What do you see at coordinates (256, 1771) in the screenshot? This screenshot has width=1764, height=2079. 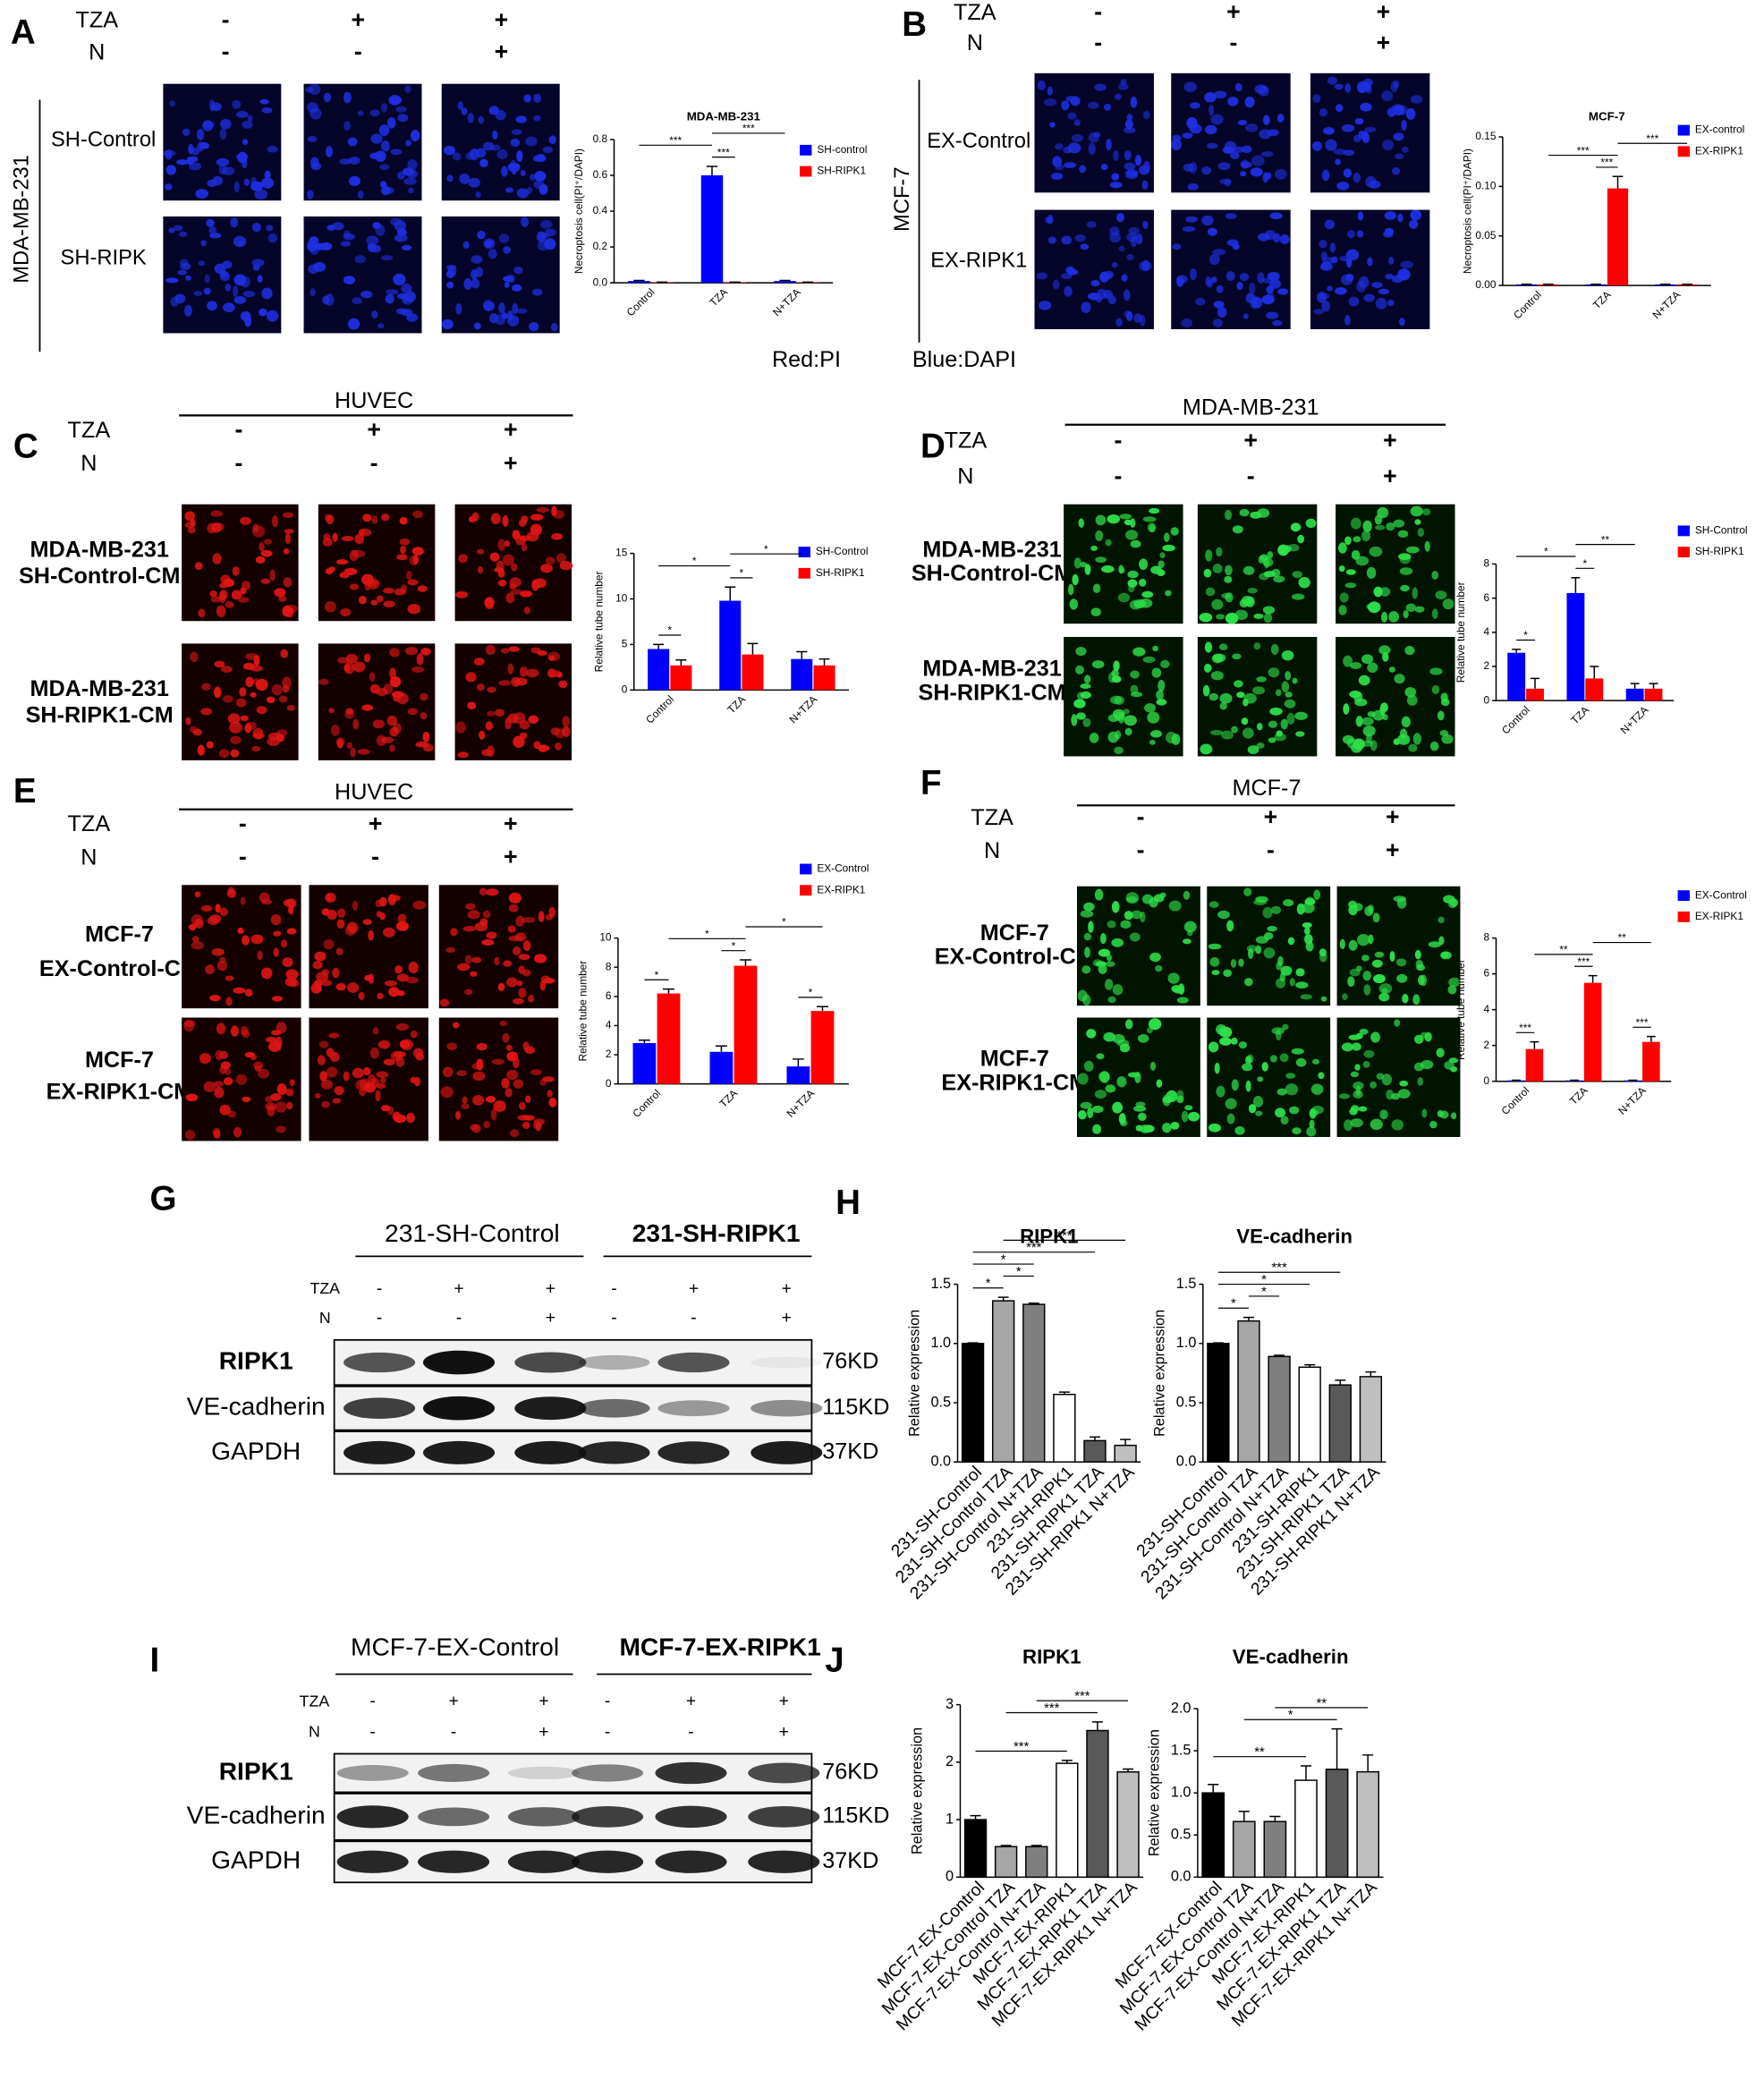 I see `protein-label: RIPK1` at bounding box center [256, 1771].